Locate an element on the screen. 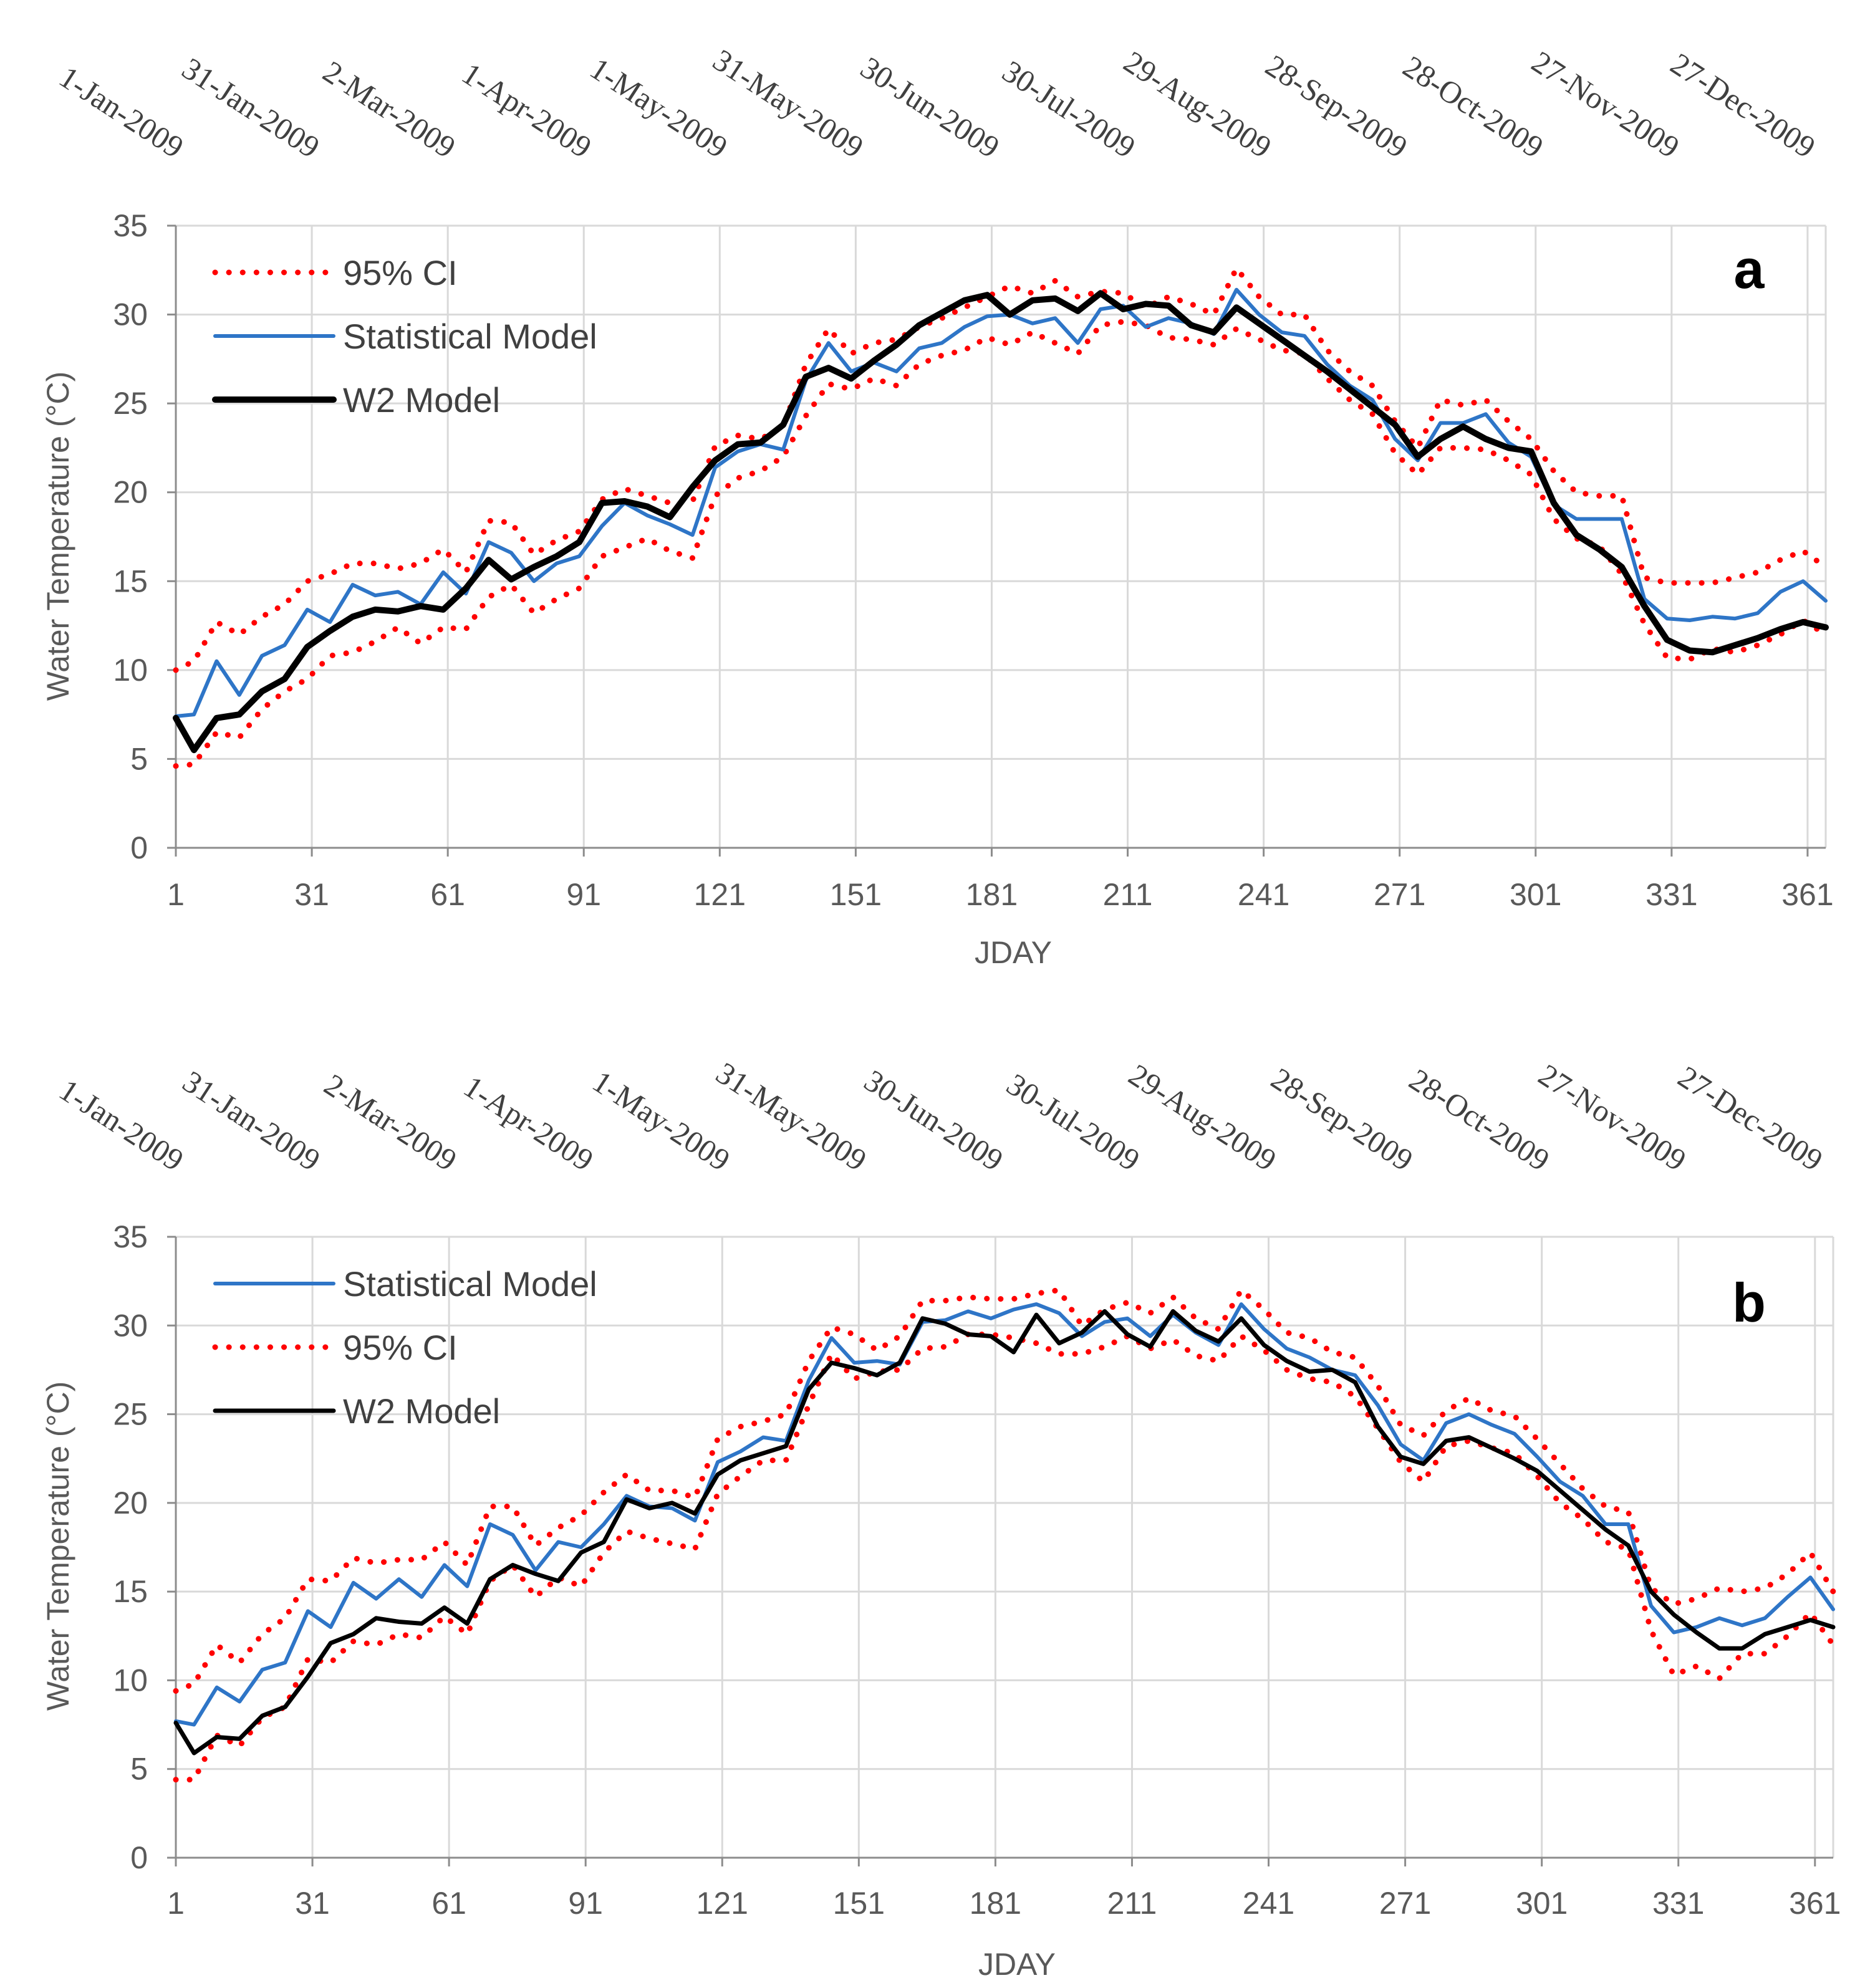 The image size is (1860, 1988). panel-label: b is located at coordinates (1749, 1302).